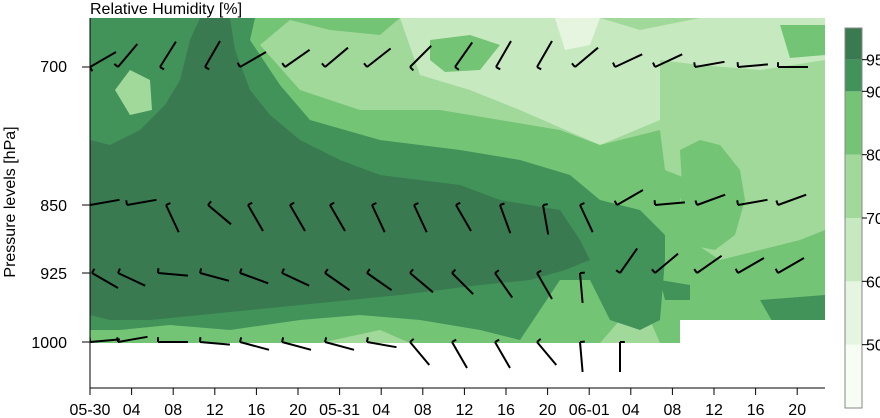 This screenshot has width=880, height=418. What do you see at coordinates (873, 61) in the screenshot?
I see `colorbar-tick-label: 95` at bounding box center [873, 61].